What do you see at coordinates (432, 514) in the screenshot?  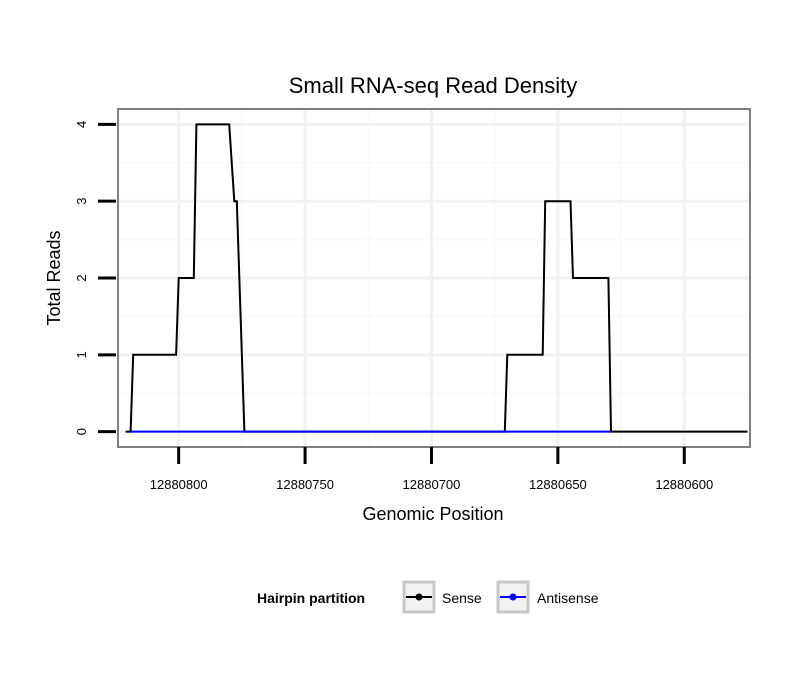 I see `x-axis-title: Genomic Position` at bounding box center [432, 514].